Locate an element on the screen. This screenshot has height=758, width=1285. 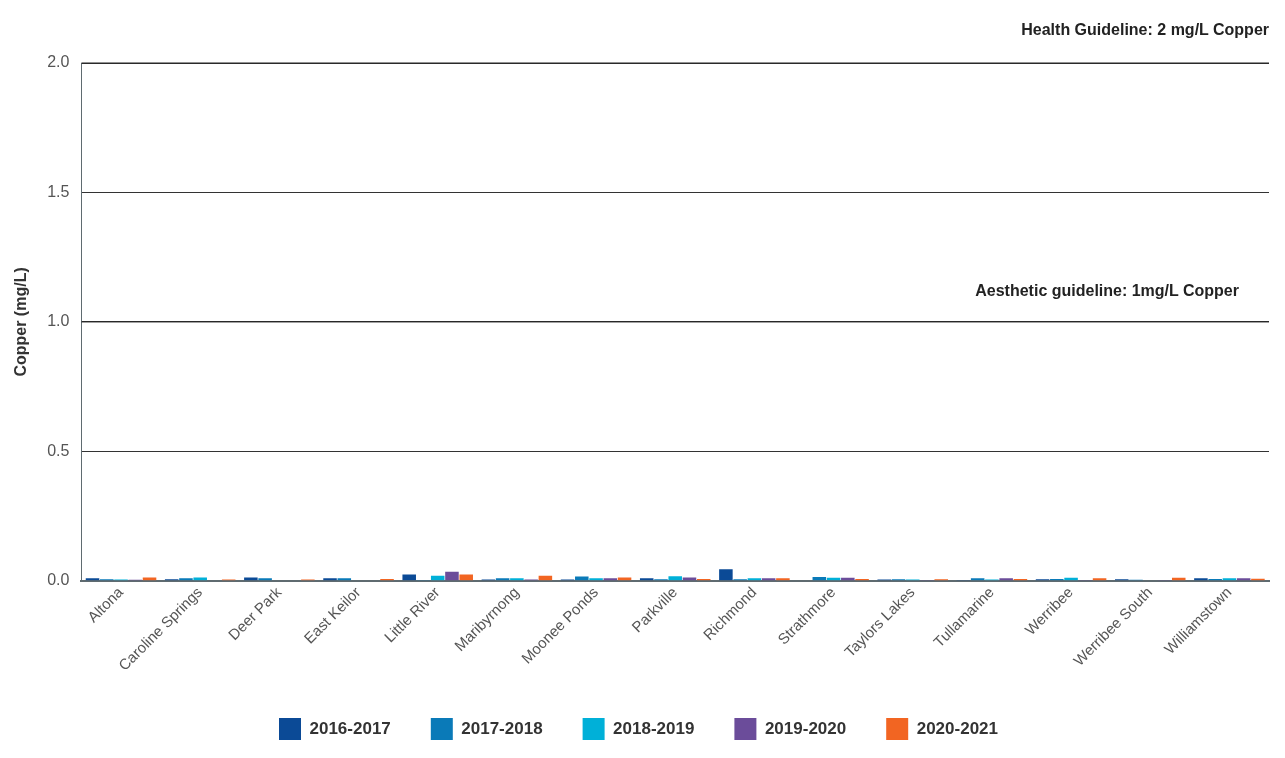
legend-label: 2018-2019 is located at coordinates (654, 728).